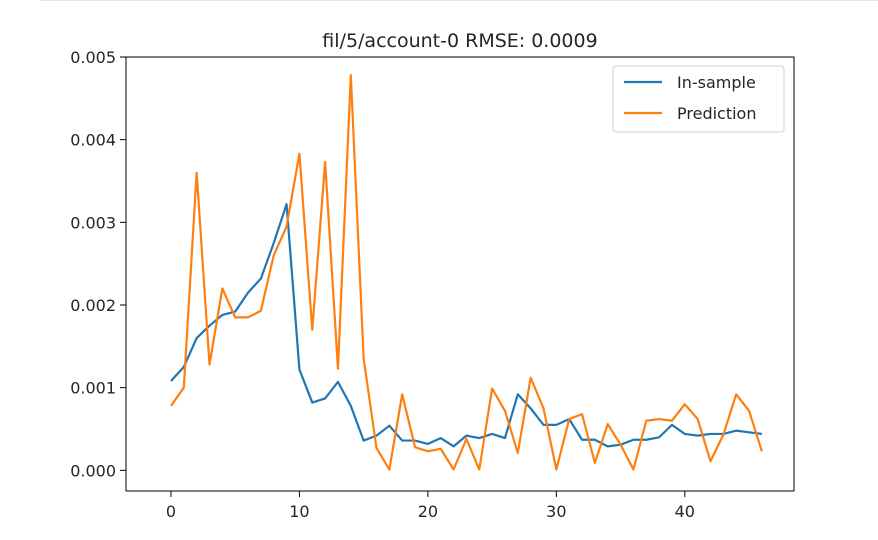  What do you see at coordinates (93, 140) in the screenshot?
I see `y-tick-label: 0.004` at bounding box center [93, 140].